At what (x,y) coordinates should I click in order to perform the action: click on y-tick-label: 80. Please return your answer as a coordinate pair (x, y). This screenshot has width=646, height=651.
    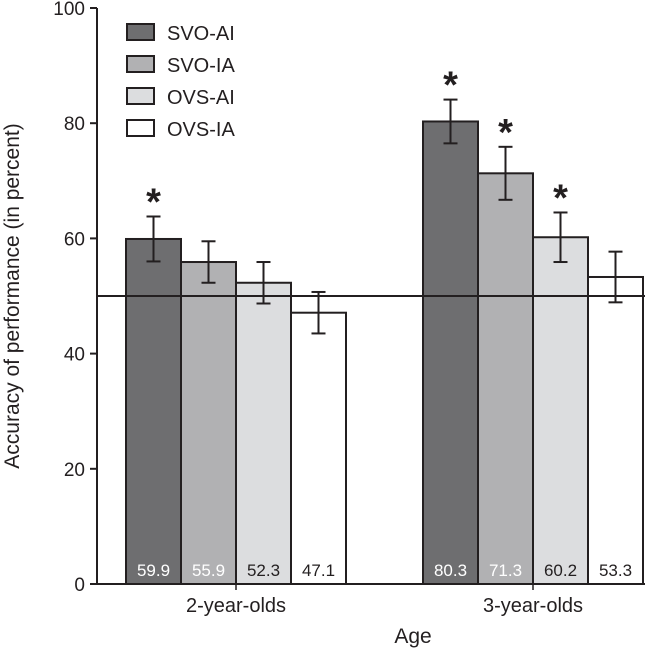
    Looking at the image, I should click on (74, 124).